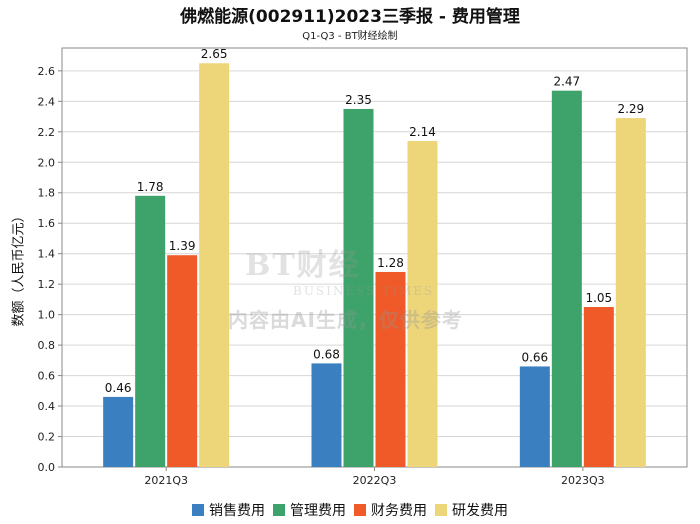 This screenshot has width=700, height=524. What do you see at coordinates (47, 162) in the screenshot?
I see `y-tick-label: 2.0` at bounding box center [47, 162].